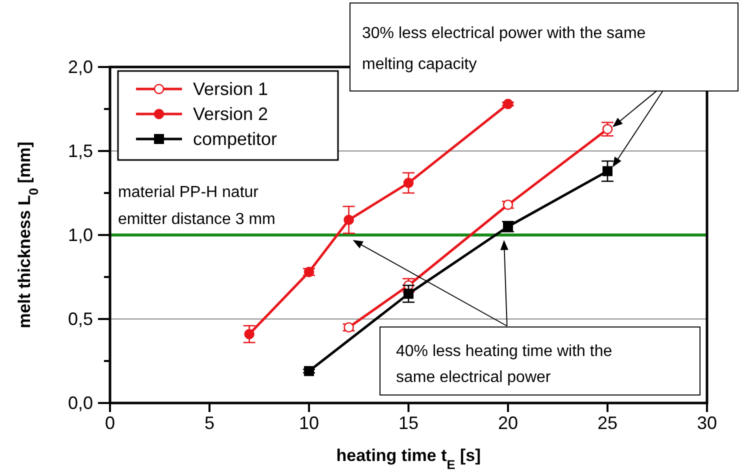 The image size is (742, 473). Describe the element at coordinates (80, 319) in the screenshot. I see `y-tick-label: 0,5` at that location.